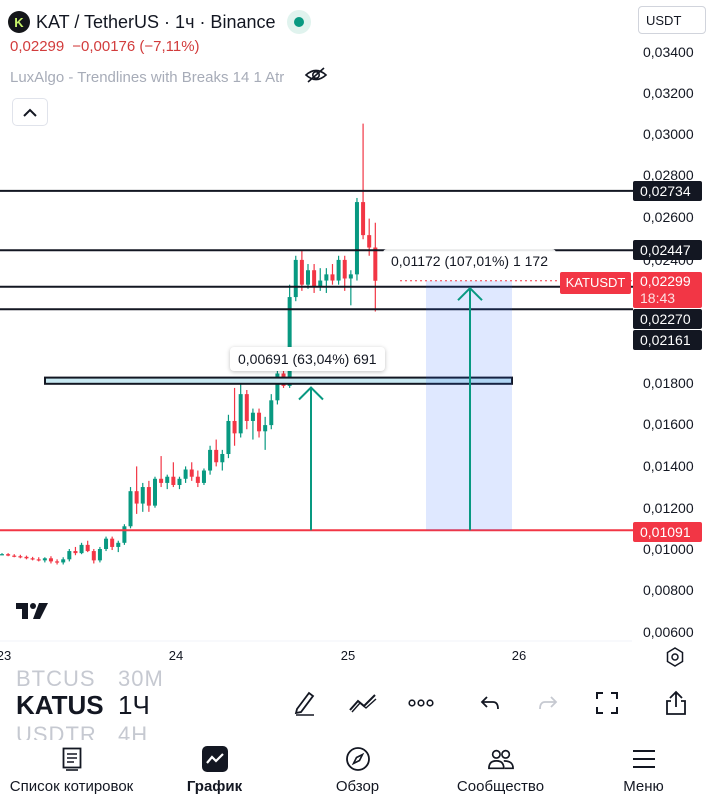 The image size is (715, 800). Describe the element at coordinates (214, 770) in the screenshot. I see `nav-chart: График` at that location.